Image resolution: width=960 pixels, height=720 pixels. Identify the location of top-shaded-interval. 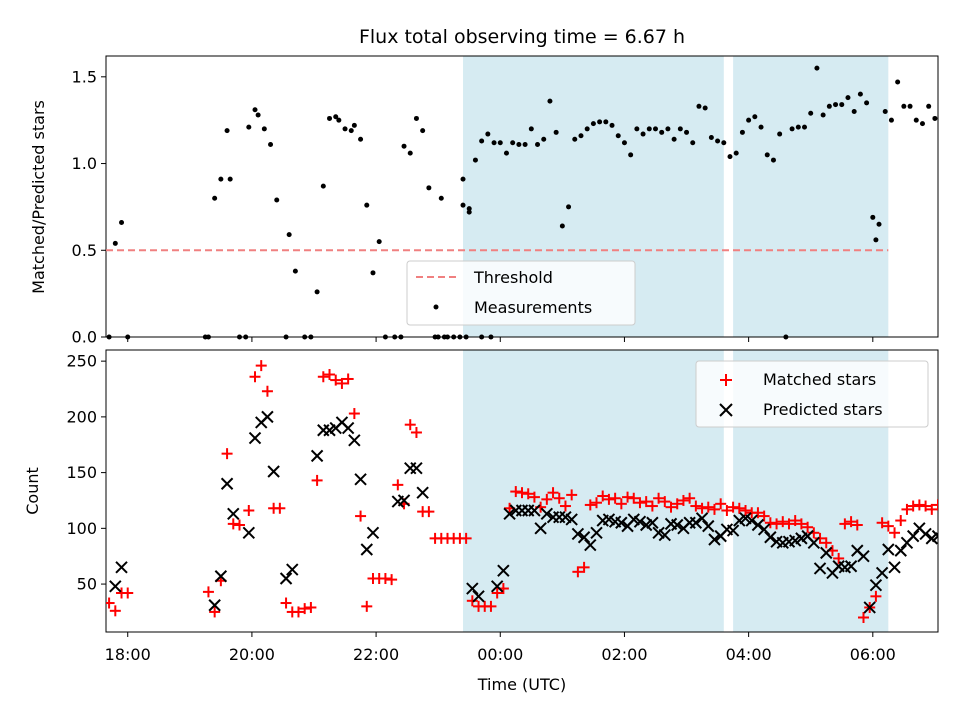
(811, 196).